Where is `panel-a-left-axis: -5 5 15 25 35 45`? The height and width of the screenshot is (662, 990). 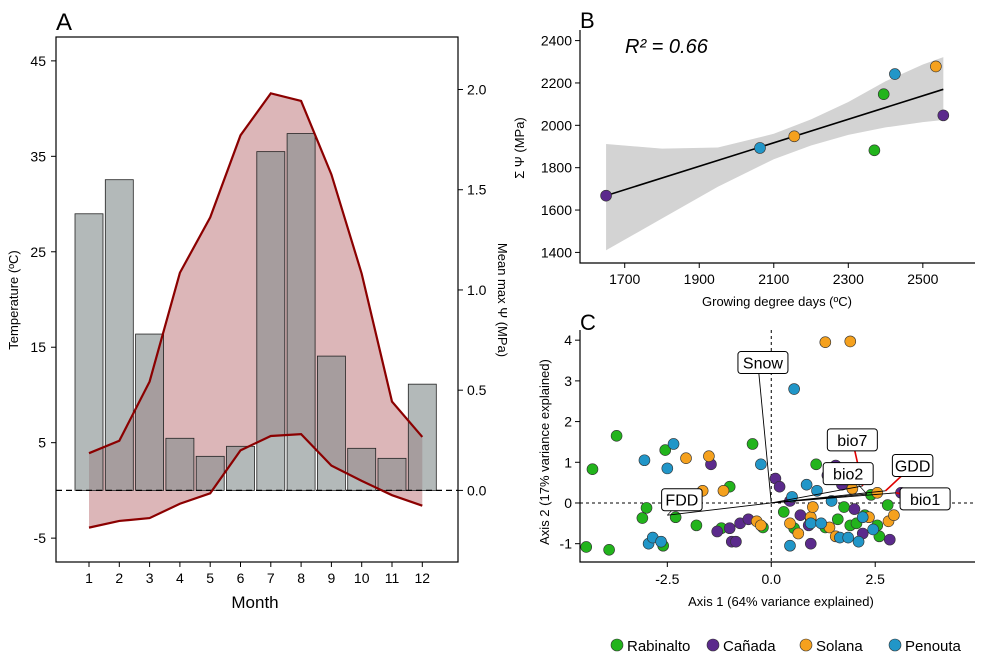 panel-a-left-axis: -5 5 15 25 35 45 is located at coordinates (43, 299).